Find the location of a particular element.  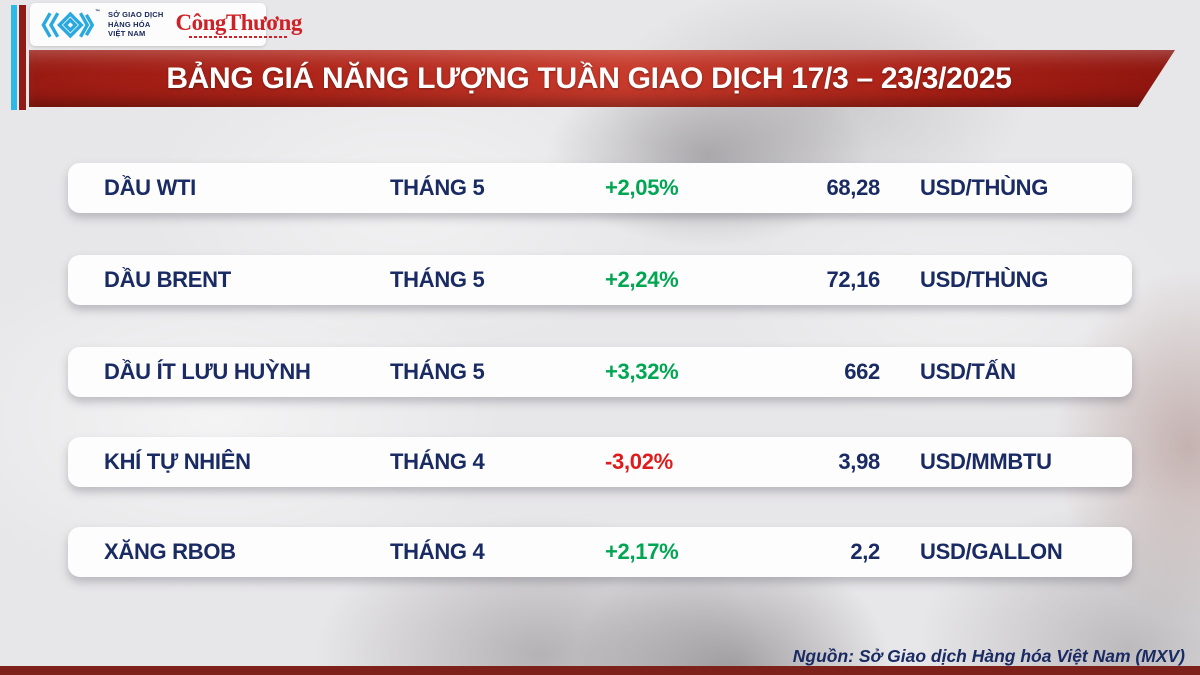

price-unit: USD/MMBTU is located at coordinates (986, 461).